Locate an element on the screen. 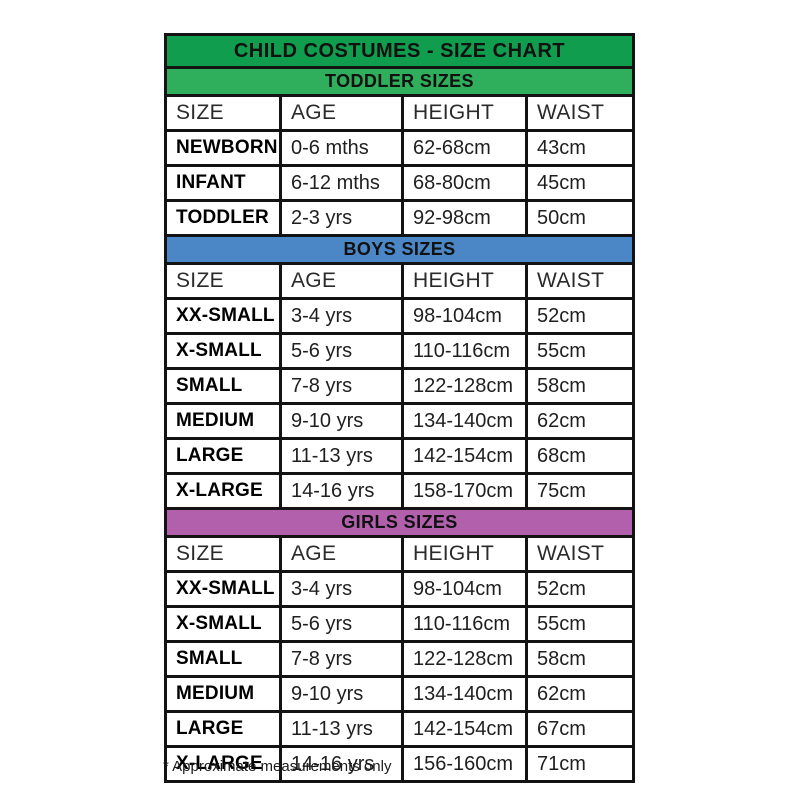 This screenshot has width=800, height=800. section-label: BOYS SIZES is located at coordinates (399, 249).